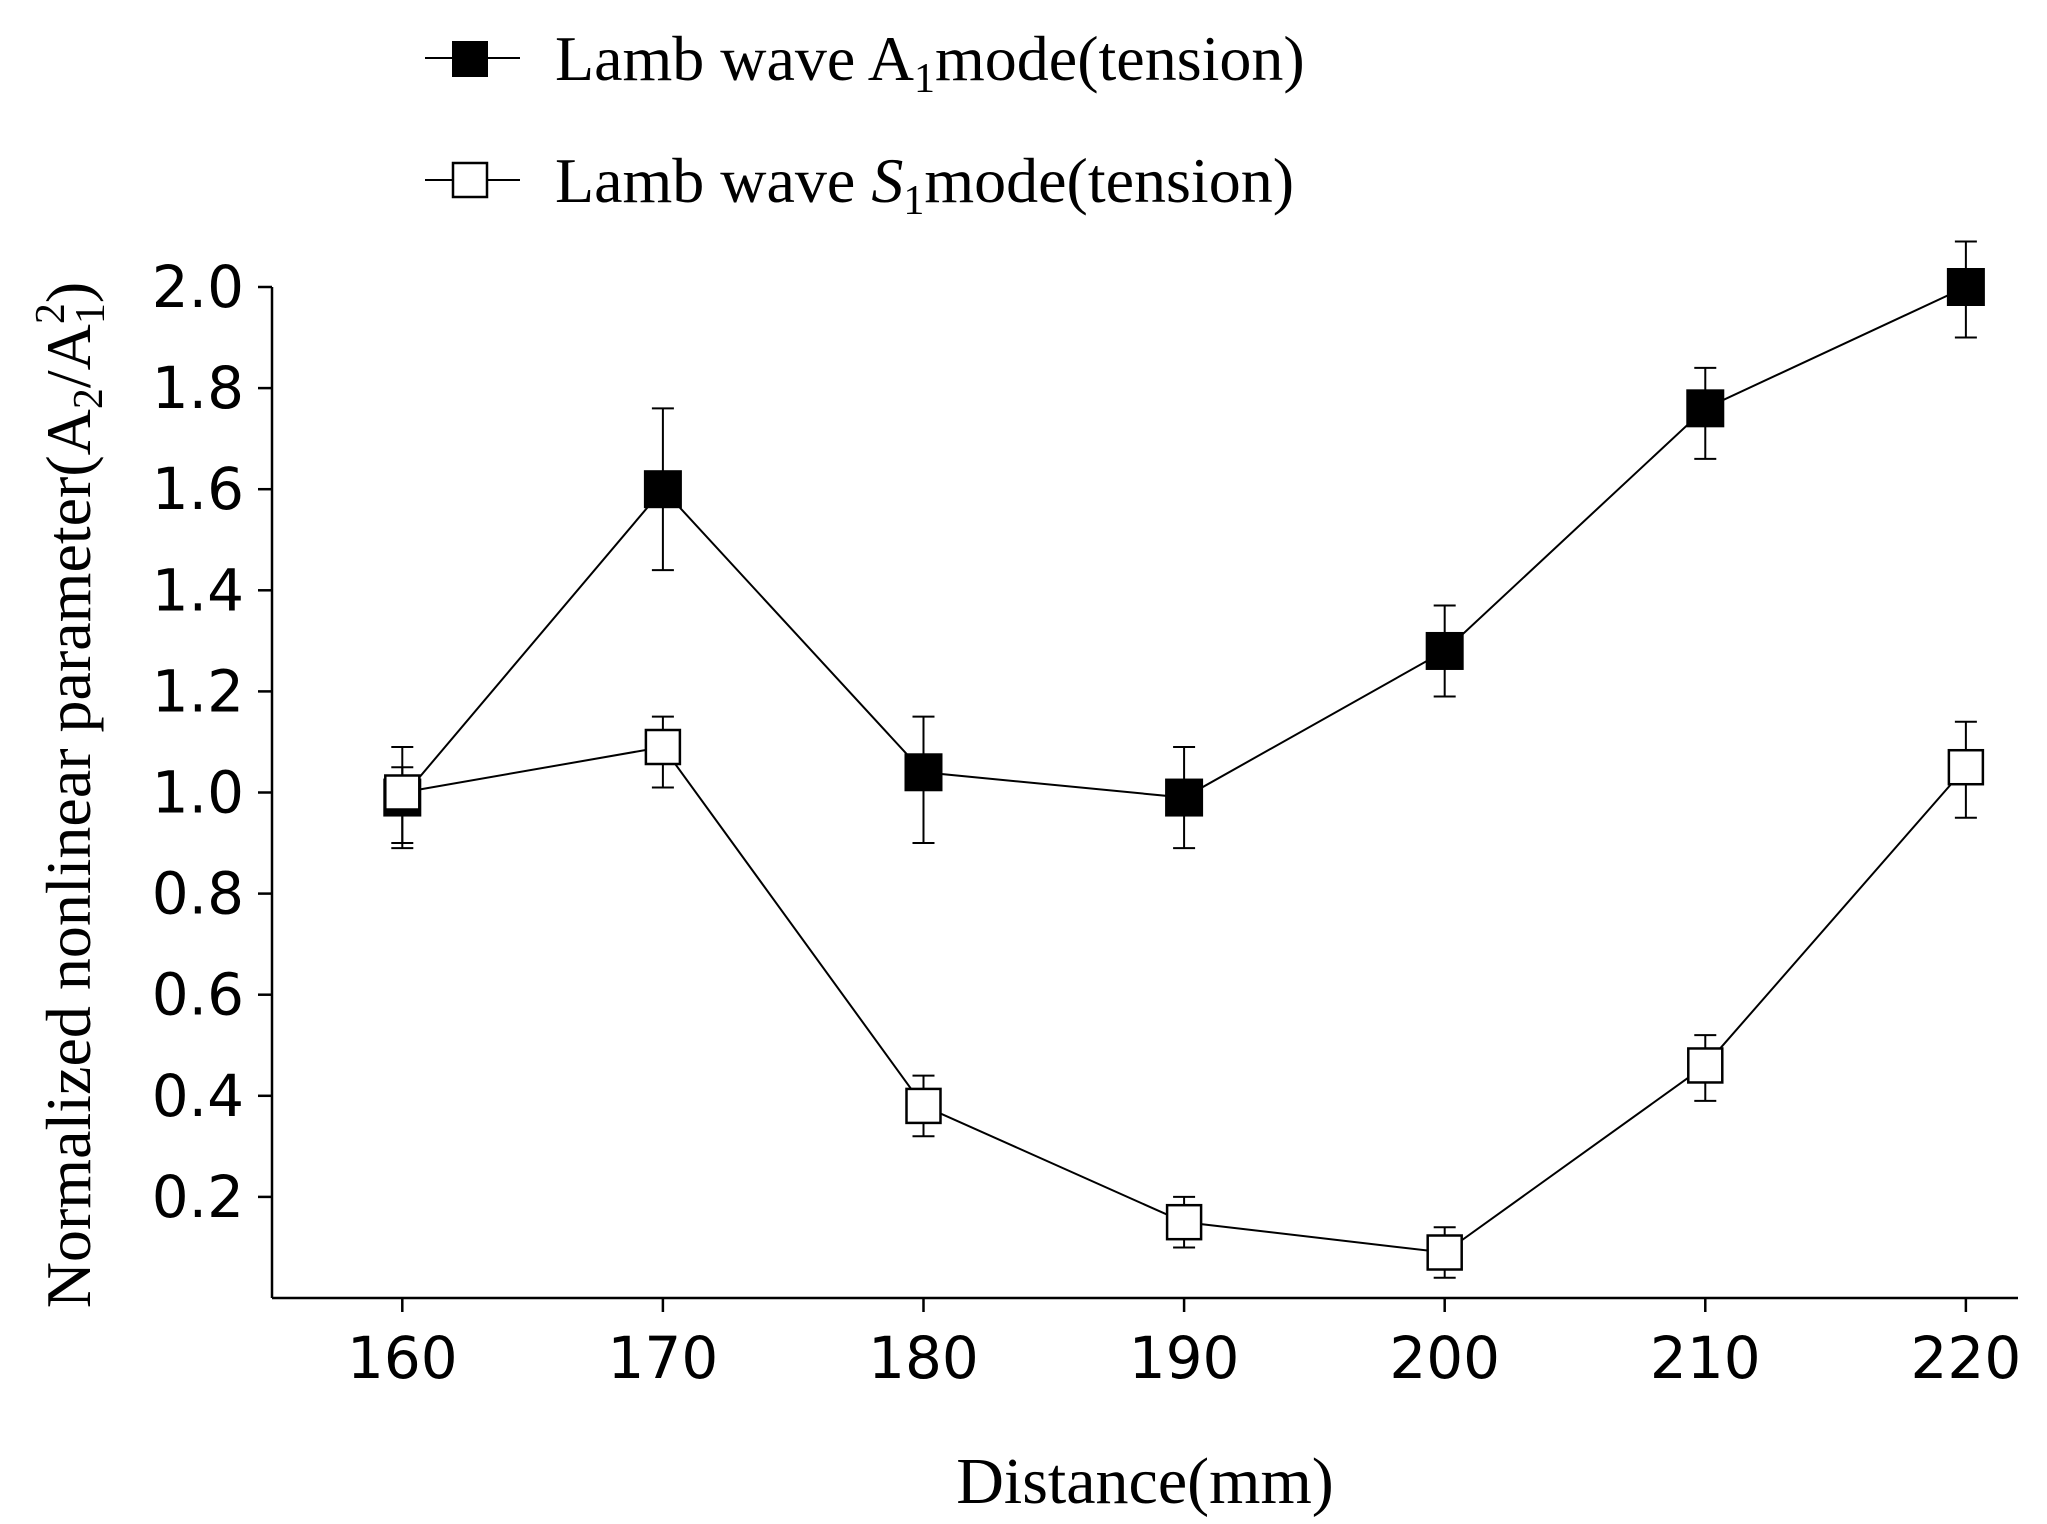 The height and width of the screenshot is (1524, 2047). Describe the element at coordinates (198, 1096) in the screenshot. I see `y-tick-label: 0.4` at that location.